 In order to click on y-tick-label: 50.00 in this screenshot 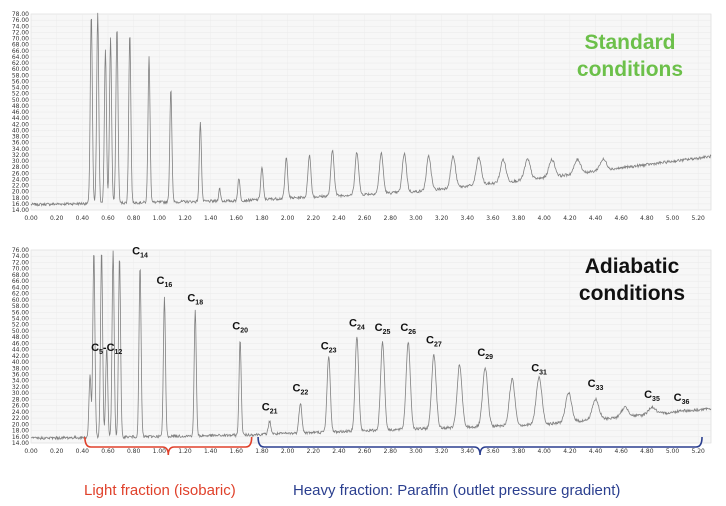, I will do `click(20, 331)`.